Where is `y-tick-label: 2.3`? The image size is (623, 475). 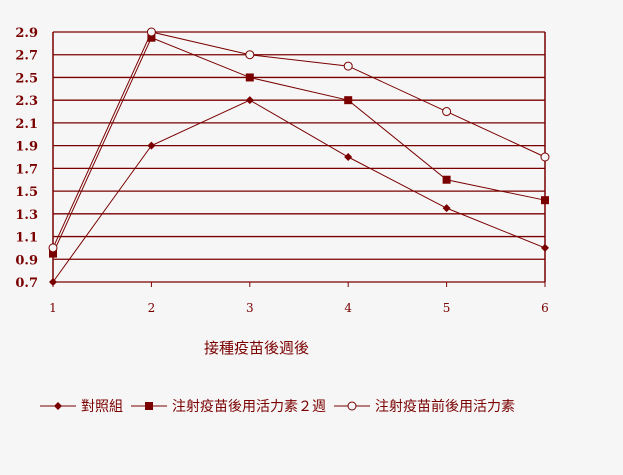
y-tick-label: 2.3 is located at coordinates (26, 101).